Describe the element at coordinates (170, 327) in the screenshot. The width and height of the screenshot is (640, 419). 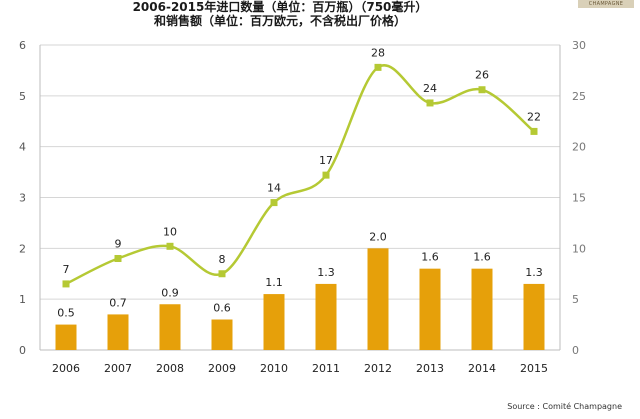
I see `bar-2008` at that location.